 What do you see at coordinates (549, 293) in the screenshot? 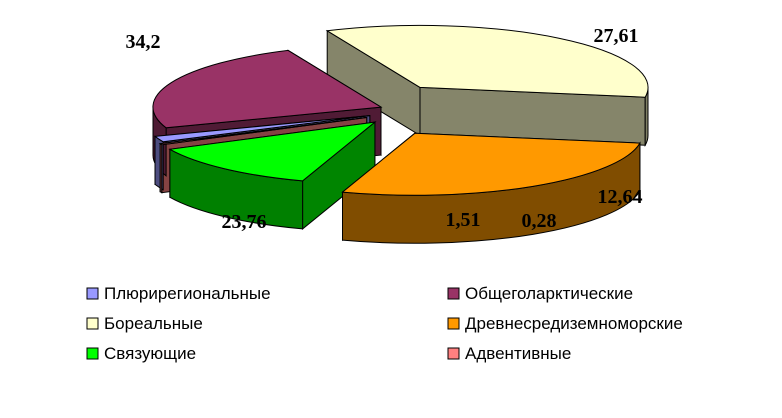
I see `legend-label-1: Общеголарктические` at bounding box center [549, 293].